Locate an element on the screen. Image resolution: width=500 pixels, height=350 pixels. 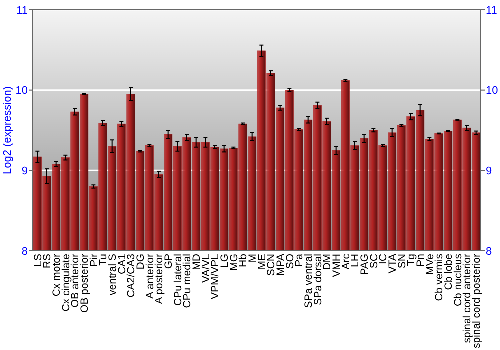
x-tick-label: LH is located at coordinates (356, 261).